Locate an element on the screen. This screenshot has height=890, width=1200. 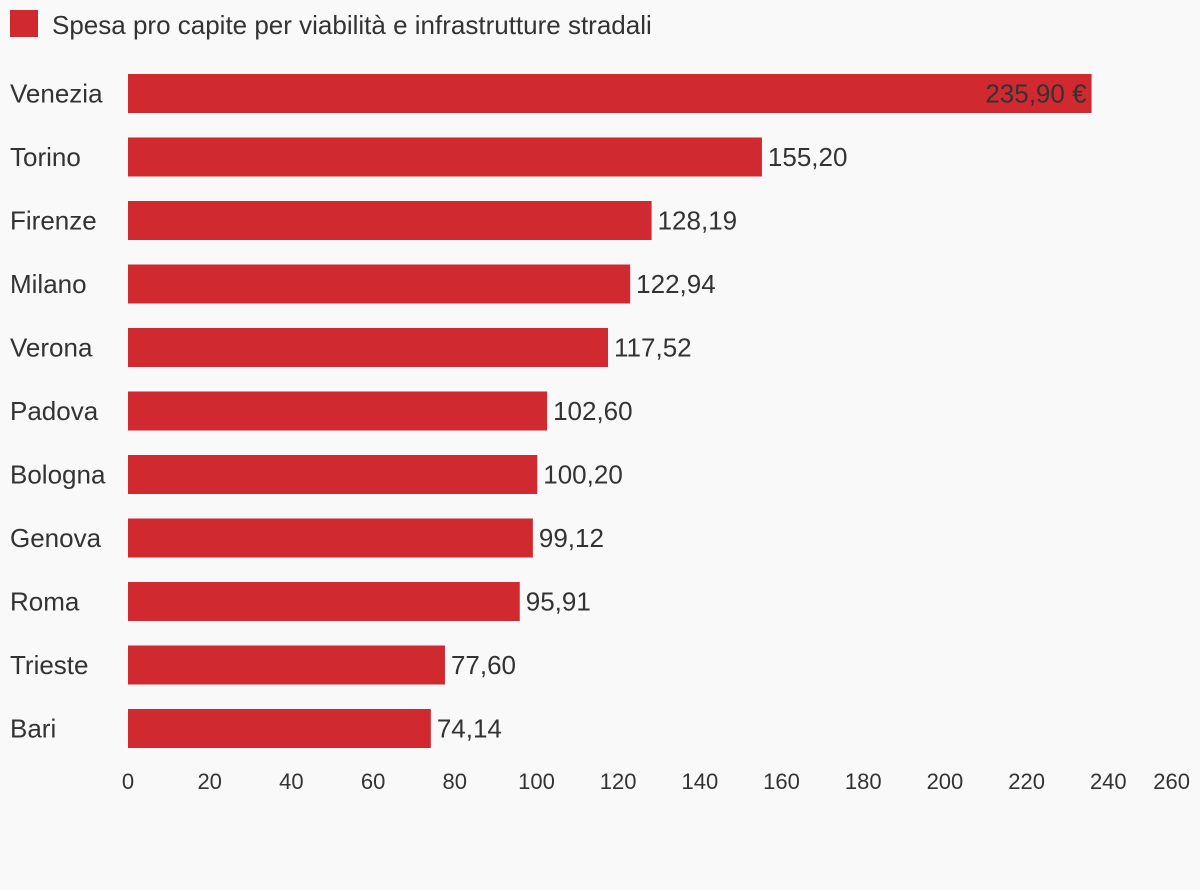
x-tick-label: 240 is located at coordinates (1108, 781).